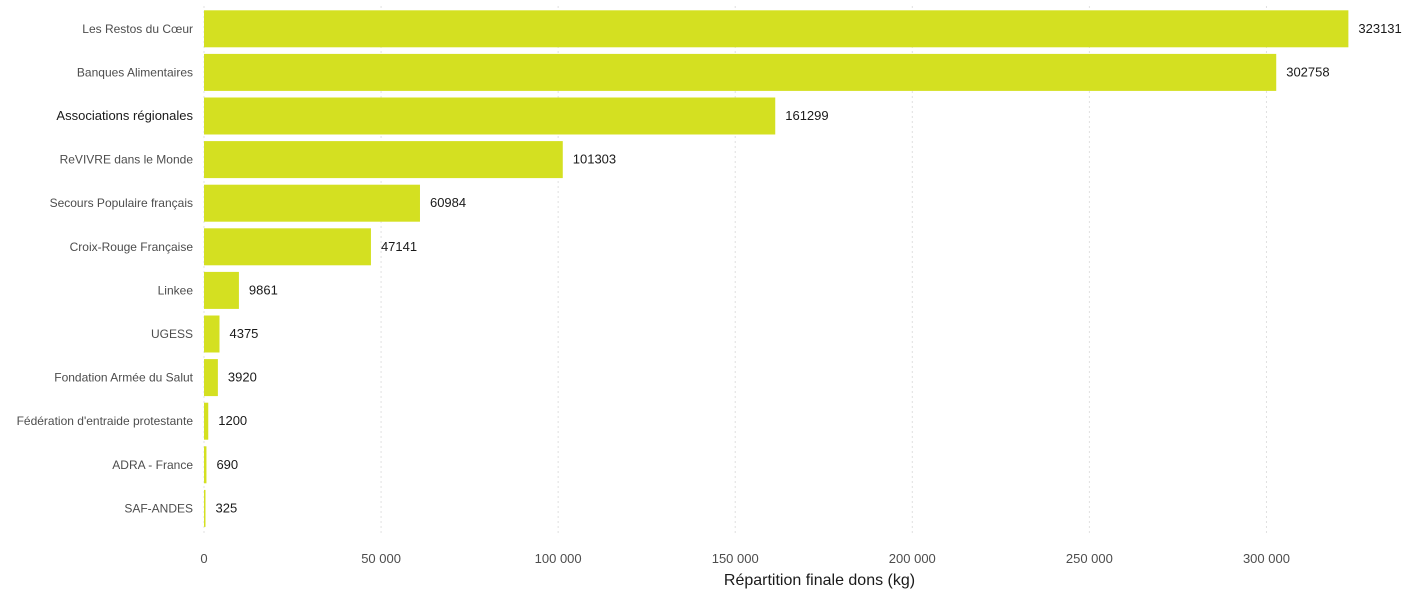 This screenshot has height=592, width=1413. I want to click on category-label: Secours Populaire français, so click(121, 203).